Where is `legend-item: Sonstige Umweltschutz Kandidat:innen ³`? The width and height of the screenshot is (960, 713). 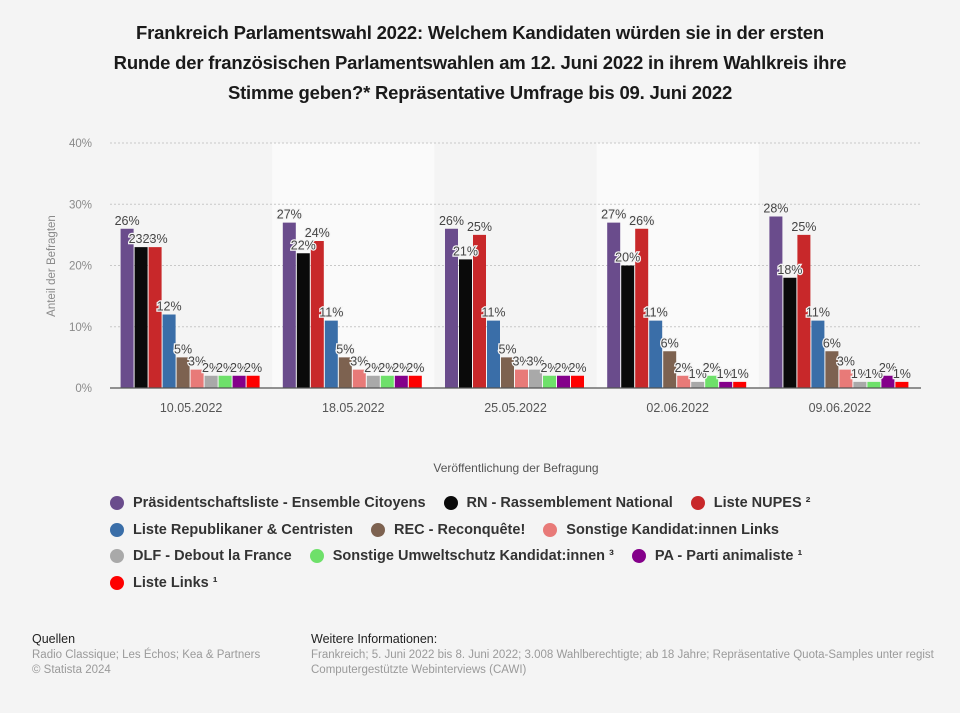 legend-item: Sonstige Umweltschutz Kandidat:innen ³ is located at coordinates (461, 556).